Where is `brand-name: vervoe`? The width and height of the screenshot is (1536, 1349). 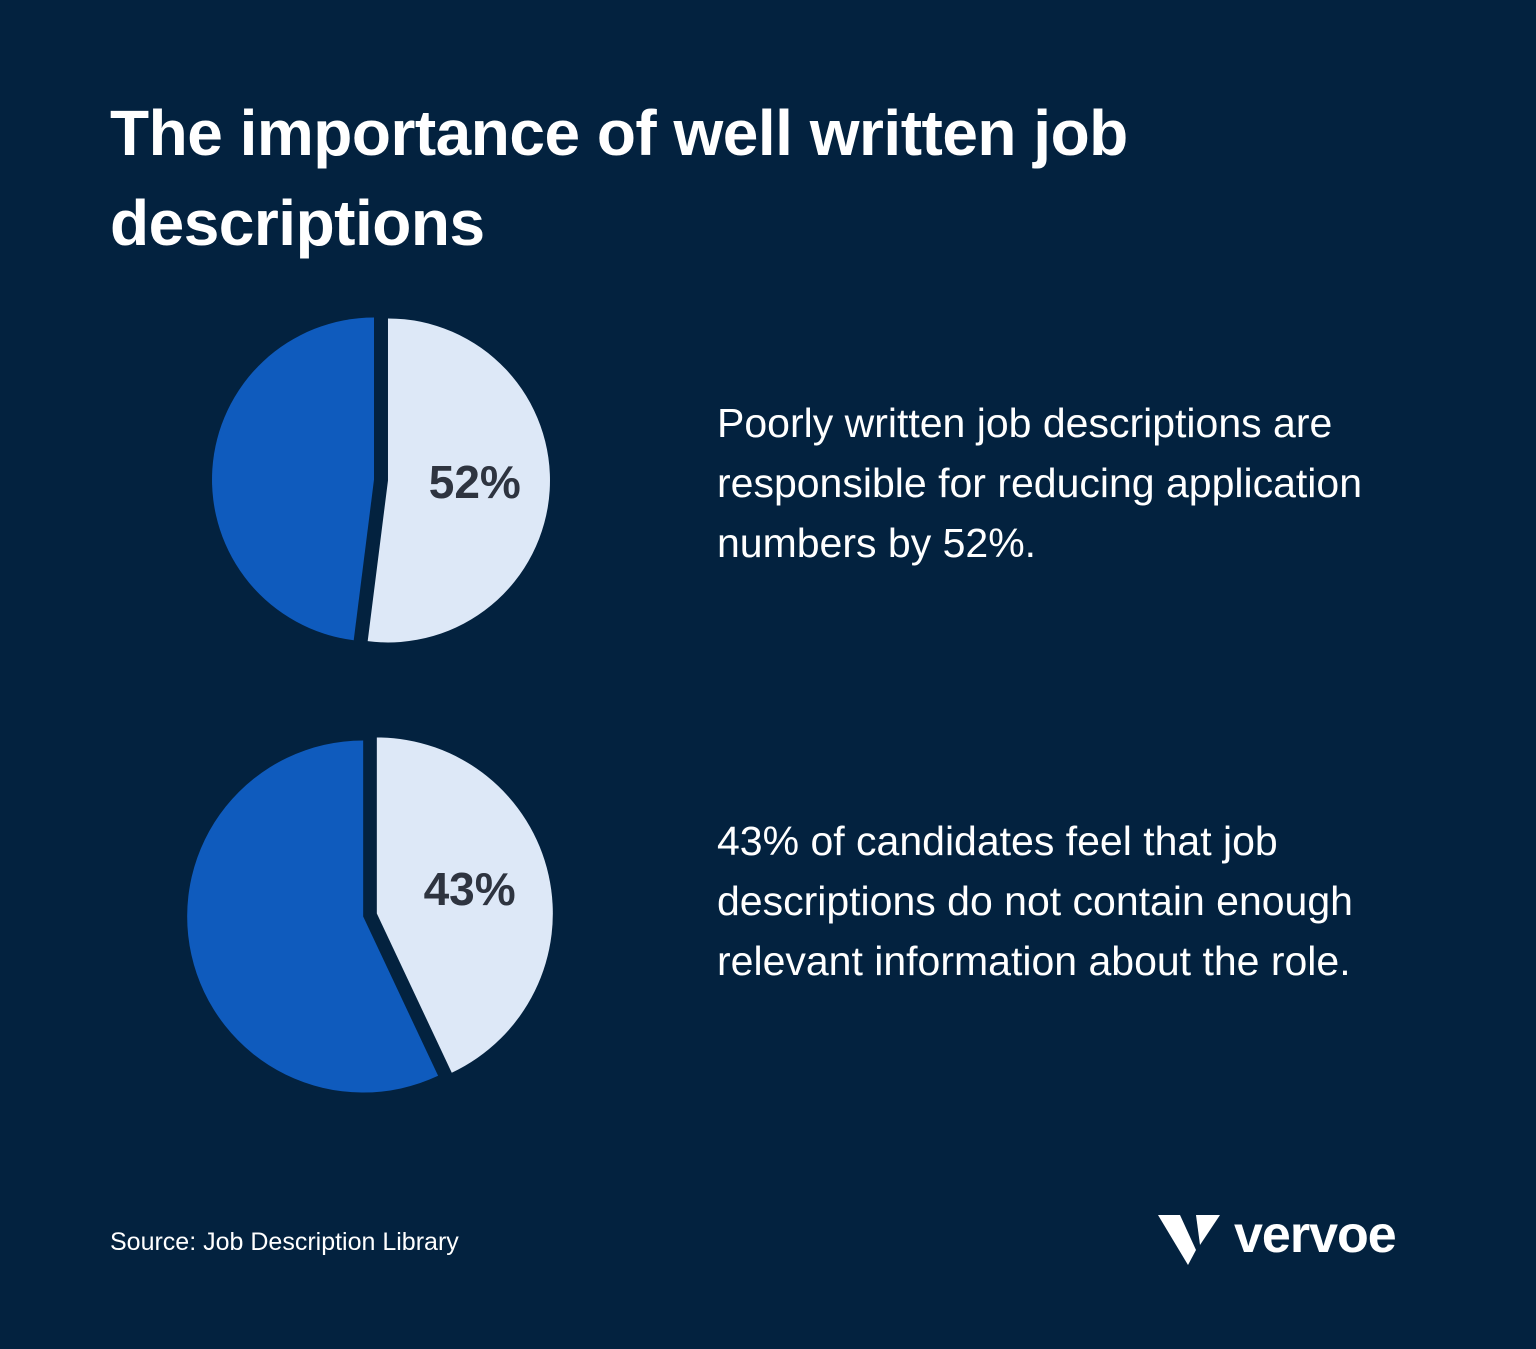
brand-name: vervoe is located at coordinates (1315, 1235).